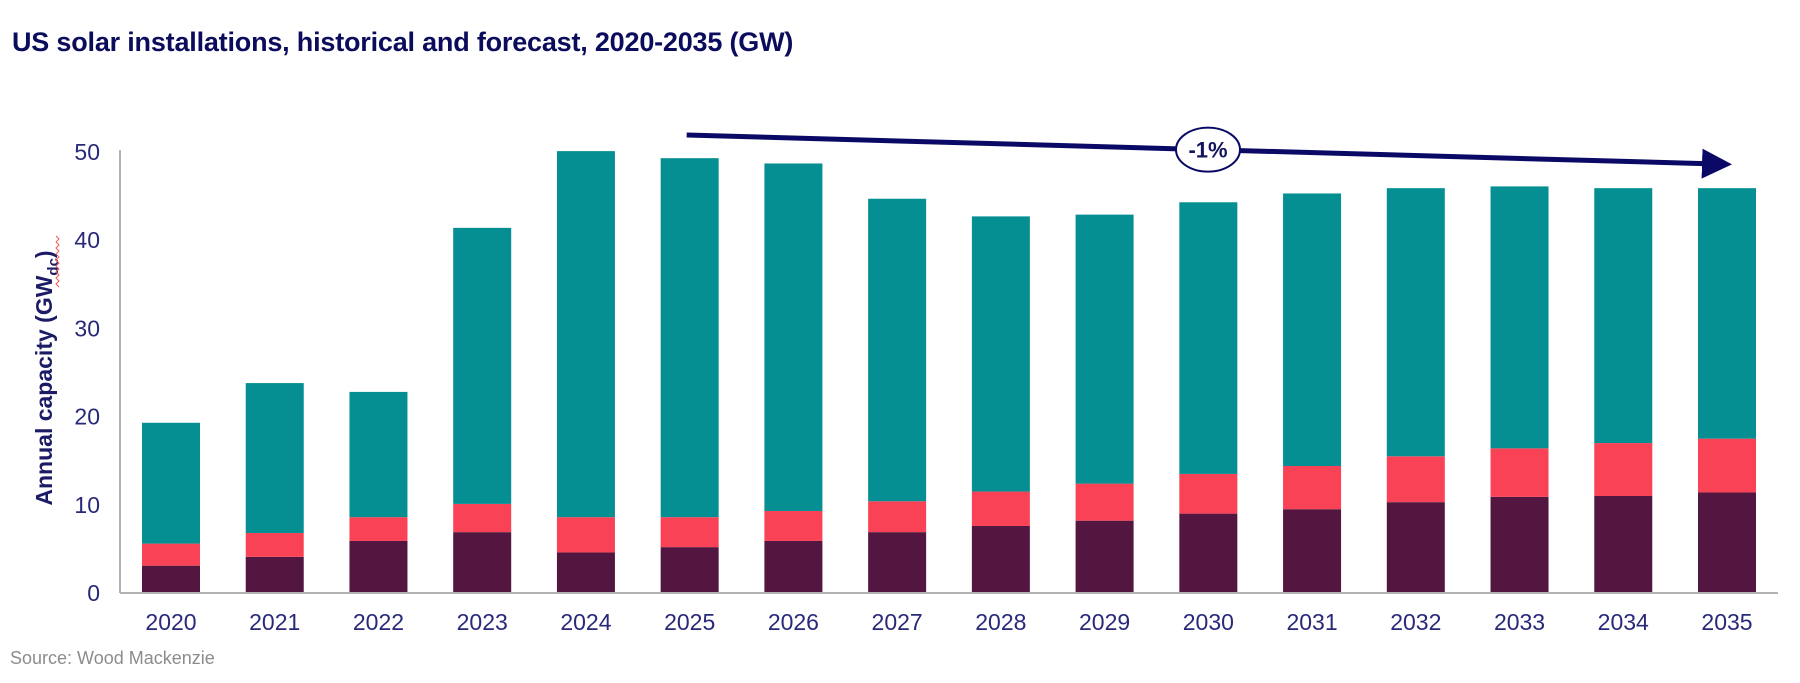 The image size is (1800, 683). Describe the element at coordinates (87, 372) in the screenshot. I see `y-tick-labels: 0 10 20 30 40 50` at that location.